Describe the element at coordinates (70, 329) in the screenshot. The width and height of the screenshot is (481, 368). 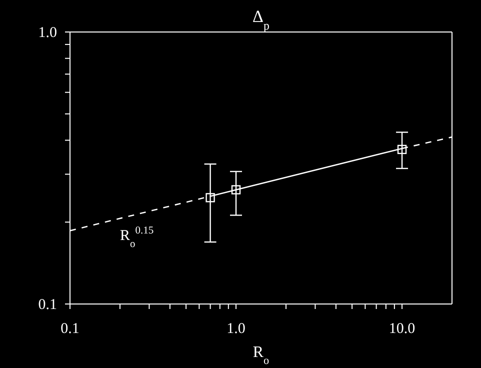
I see `x-tick-label: 0.1` at that location.